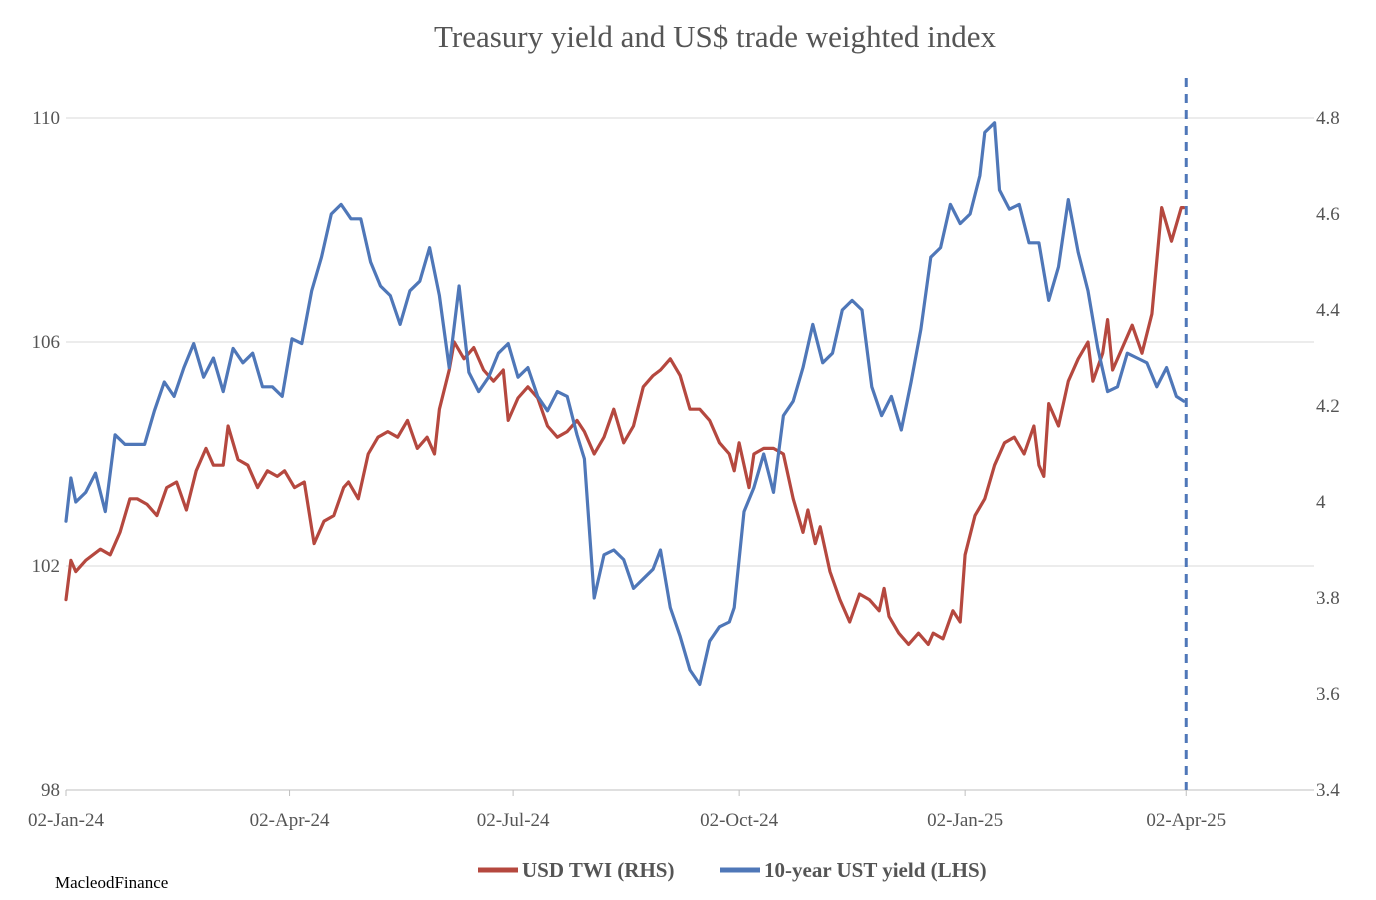 The image size is (1376, 900). I want to click on right-axis-tick-label: 4.8, so click(1328, 118).